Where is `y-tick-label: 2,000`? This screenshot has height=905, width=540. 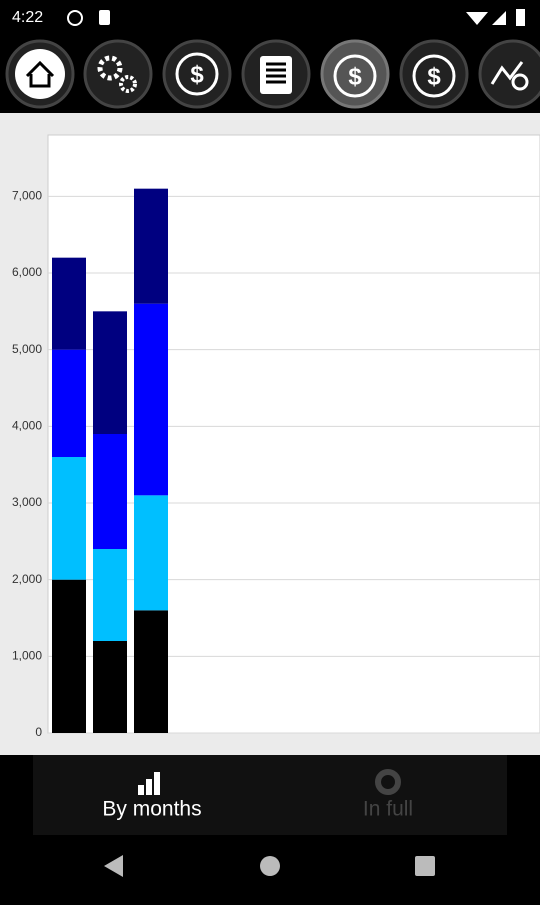 y-tick-label: 2,000 is located at coordinates (27, 579).